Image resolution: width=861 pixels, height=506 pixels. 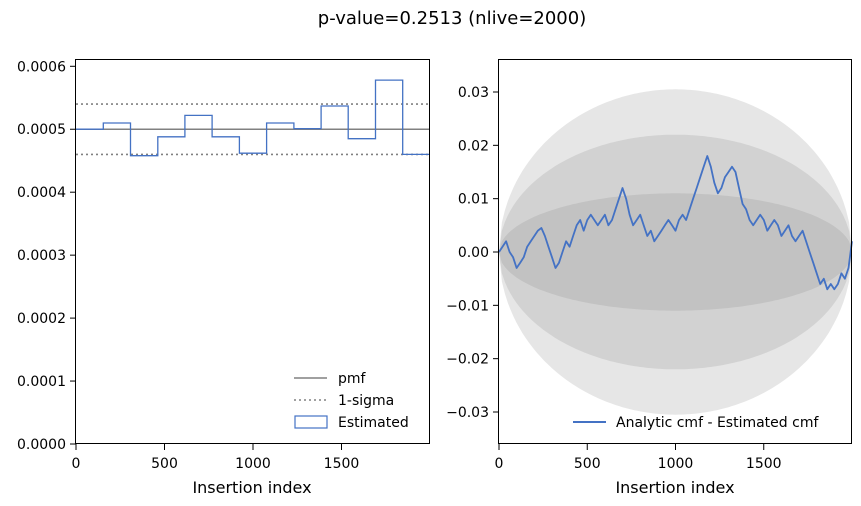 I want to click on left-plot-area, so click(x=253, y=118).